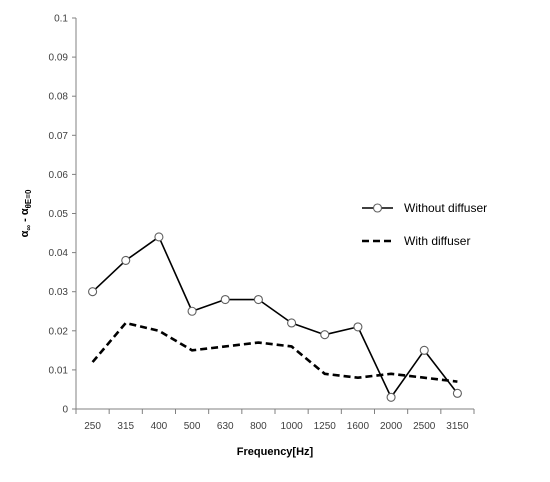  Describe the element at coordinates (26, 213) in the screenshot. I see `y-axis-title: α∞ - αθE=0` at that location.